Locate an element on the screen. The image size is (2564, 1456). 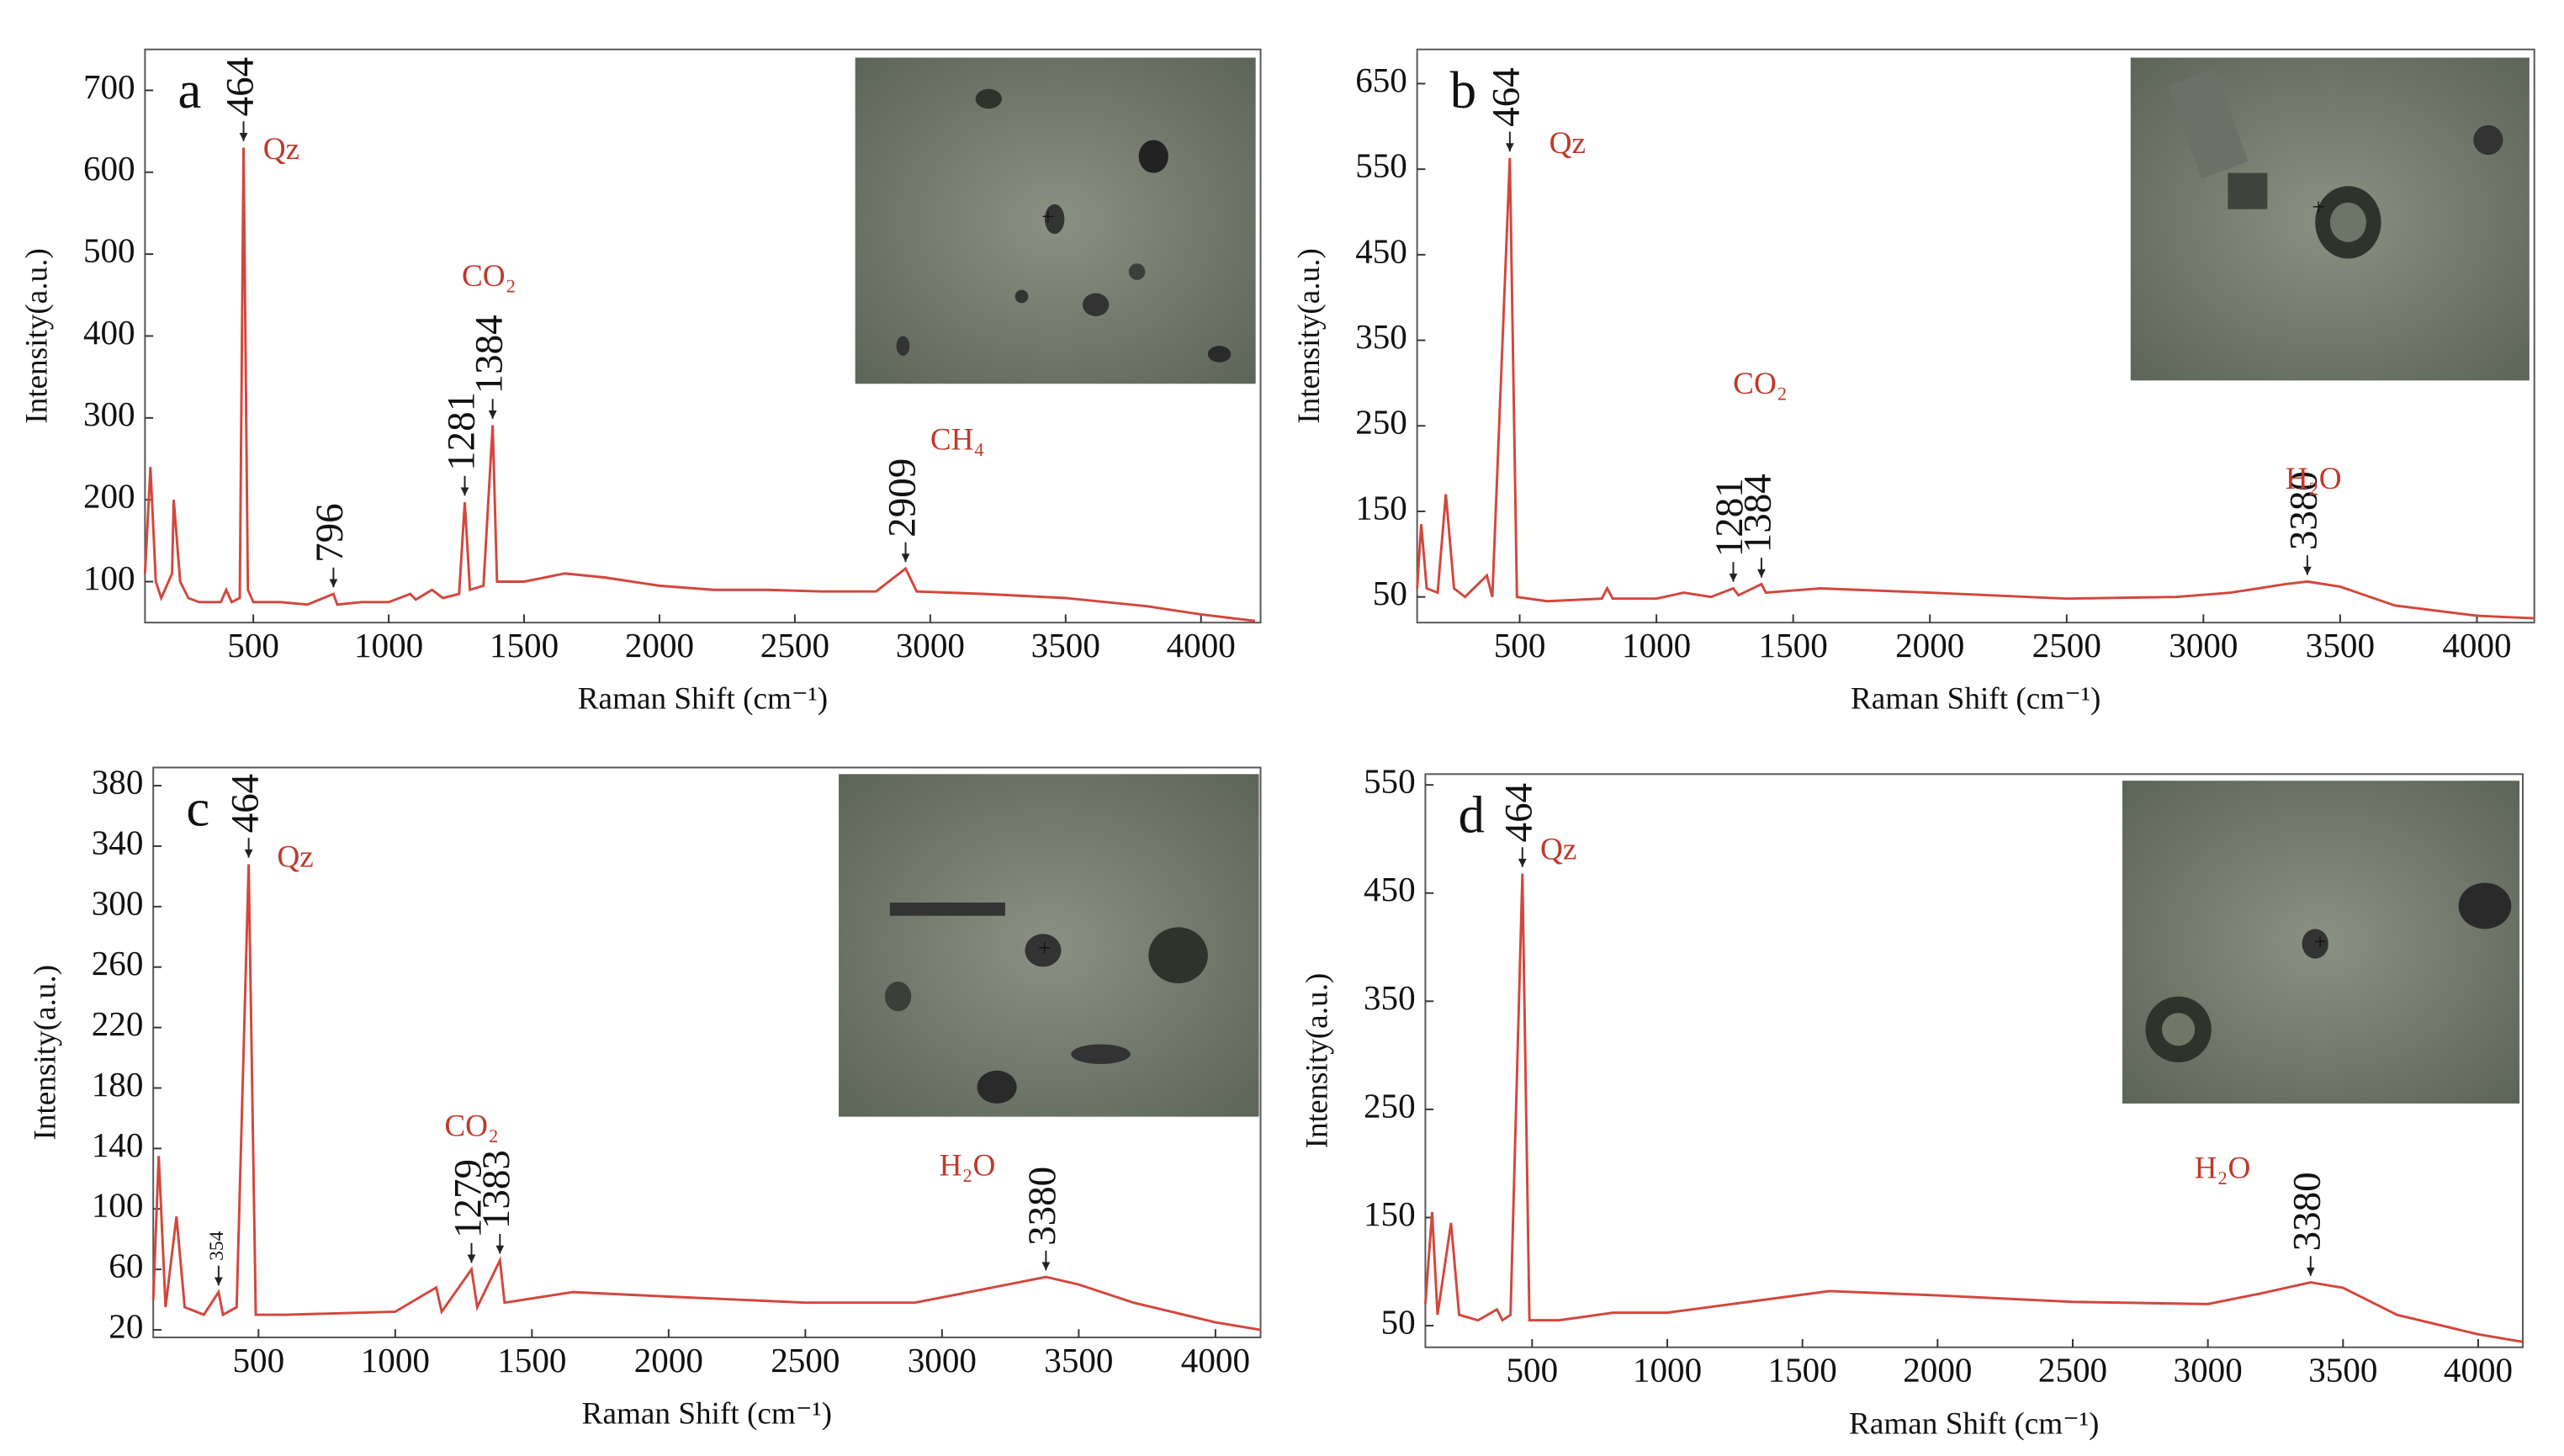
y-tick-label: 220 is located at coordinates (118, 1023).